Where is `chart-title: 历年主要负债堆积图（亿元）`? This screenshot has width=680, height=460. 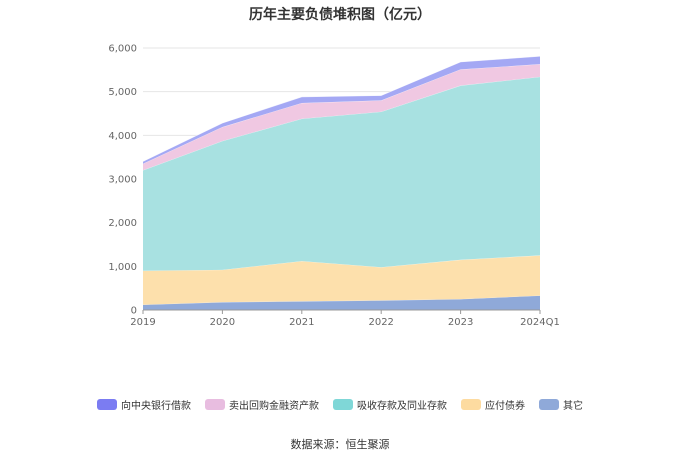
chart-title: 历年主要负债堆积图（亿元） is located at coordinates (340, 15).